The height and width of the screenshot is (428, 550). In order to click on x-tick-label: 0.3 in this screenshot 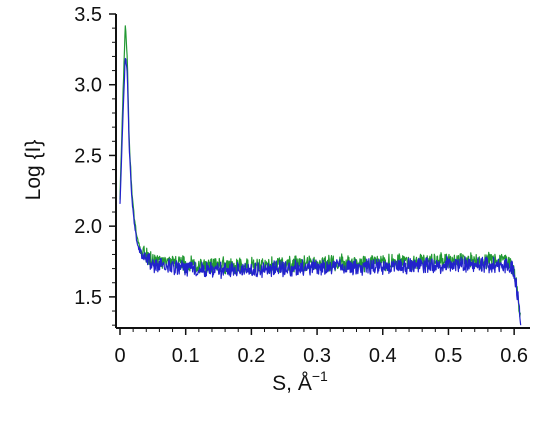, I will do `click(317, 356)`.